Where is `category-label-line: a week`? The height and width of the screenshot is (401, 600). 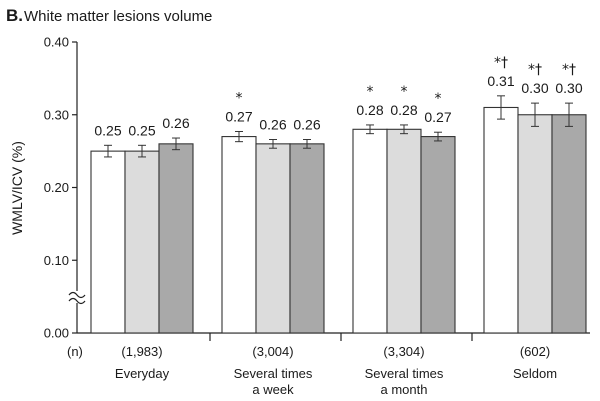
category-label-line: a week is located at coordinates (273, 389).